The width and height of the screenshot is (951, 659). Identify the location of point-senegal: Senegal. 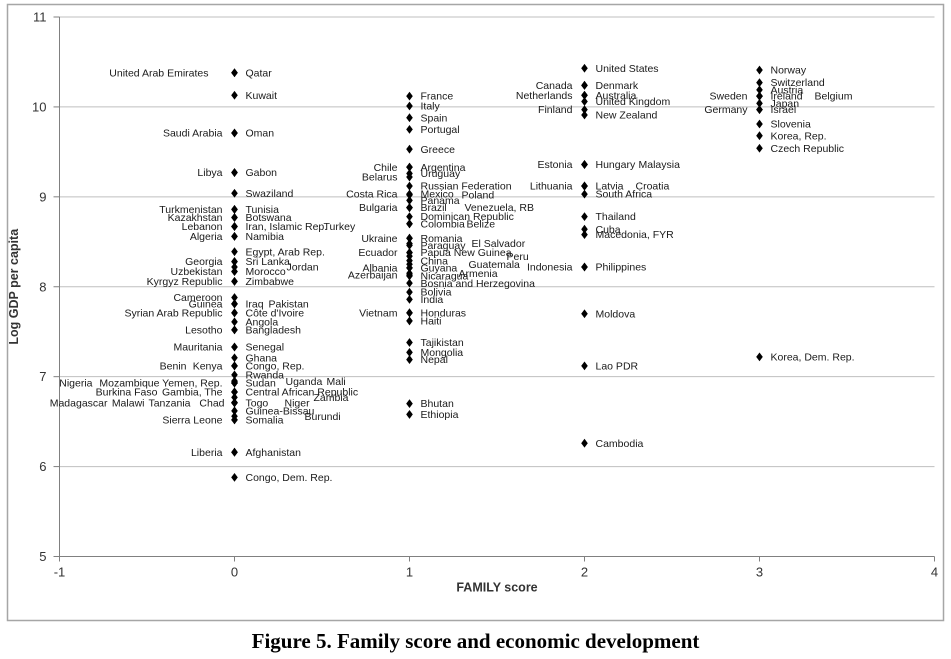
(257, 348).